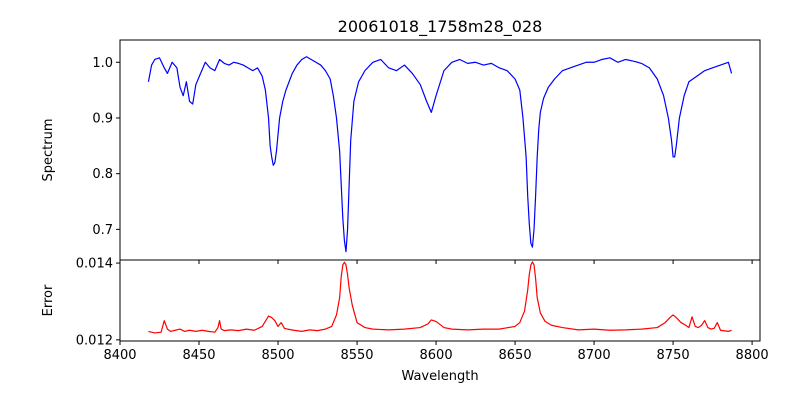  What do you see at coordinates (356, 355) in the screenshot?
I see `x-tick-label: 8550` at bounding box center [356, 355].